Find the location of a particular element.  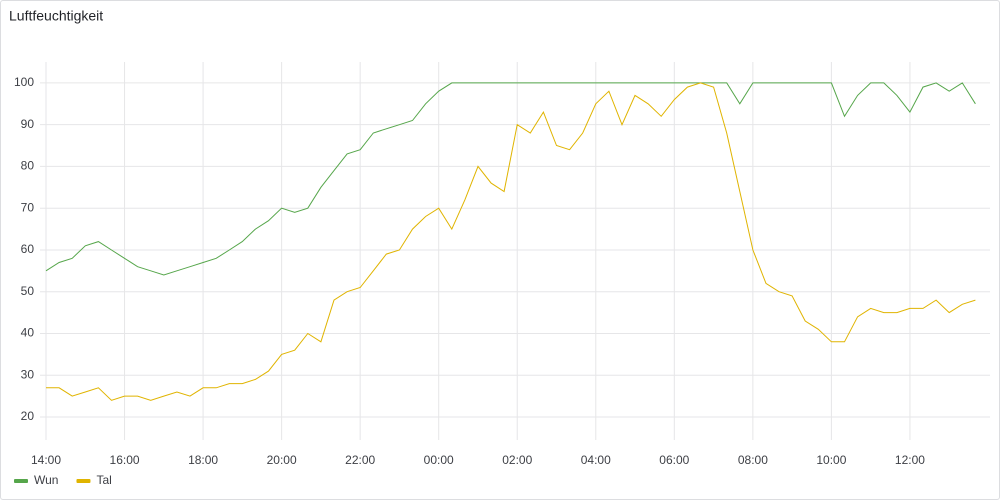

legend-label: Tal is located at coordinates (103, 480).